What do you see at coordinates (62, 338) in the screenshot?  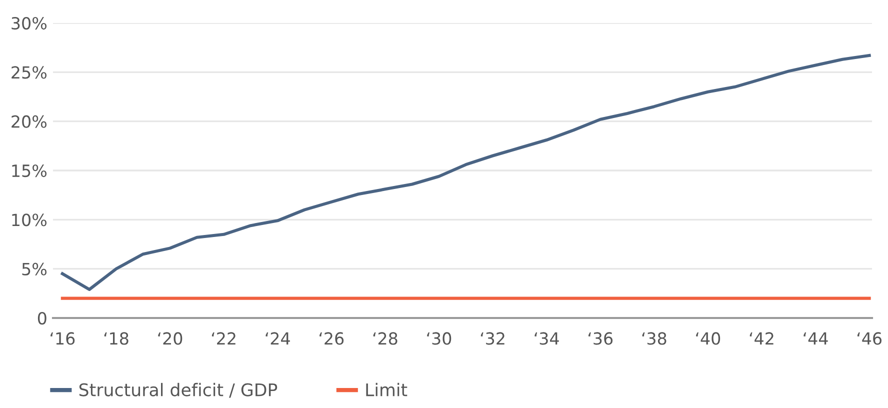 I see `x-tick-label: ‘16` at bounding box center [62, 338].